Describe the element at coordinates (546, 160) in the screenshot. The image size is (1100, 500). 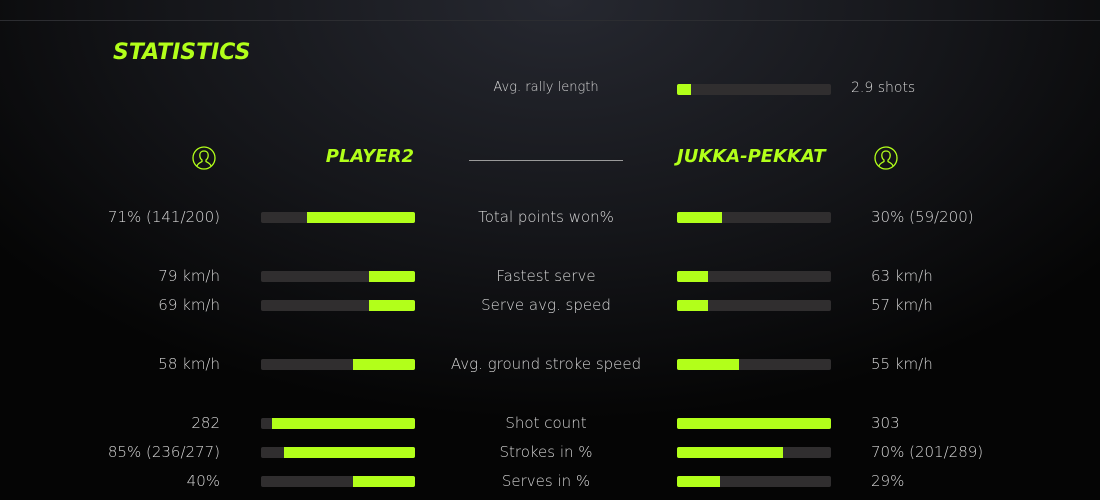
I see `header-divider` at that location.